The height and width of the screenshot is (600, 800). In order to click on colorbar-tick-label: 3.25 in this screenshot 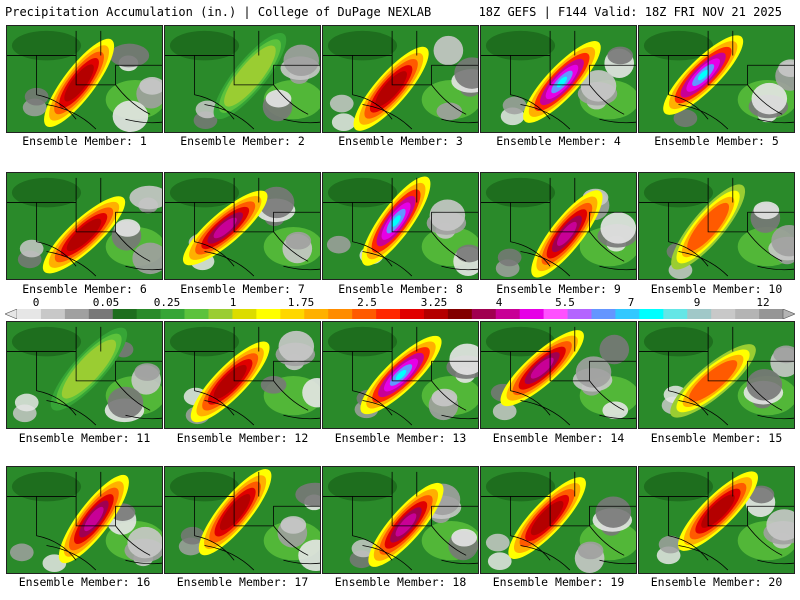, I will do `click(434, 302)`.